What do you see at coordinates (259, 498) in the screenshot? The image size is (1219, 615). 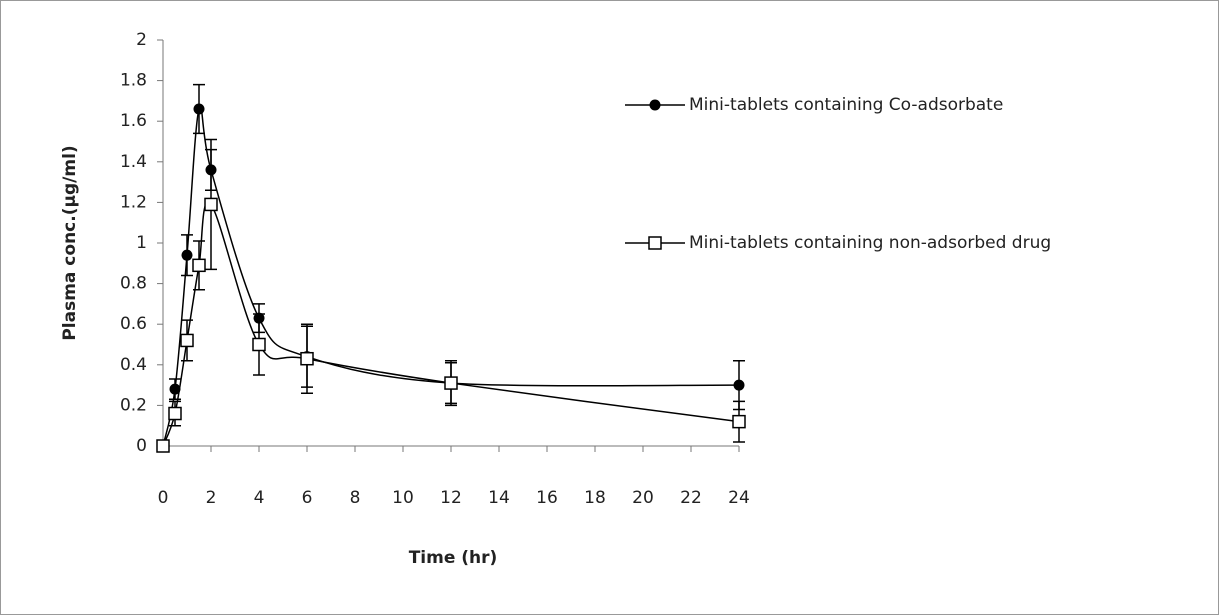 I see `x-tick-label: 4` at bounding box center [259, 498].